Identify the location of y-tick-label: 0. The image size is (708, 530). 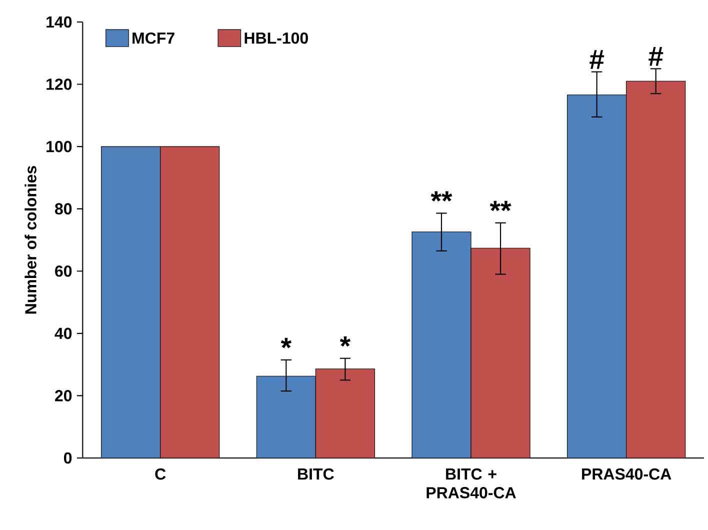
(68, 458).